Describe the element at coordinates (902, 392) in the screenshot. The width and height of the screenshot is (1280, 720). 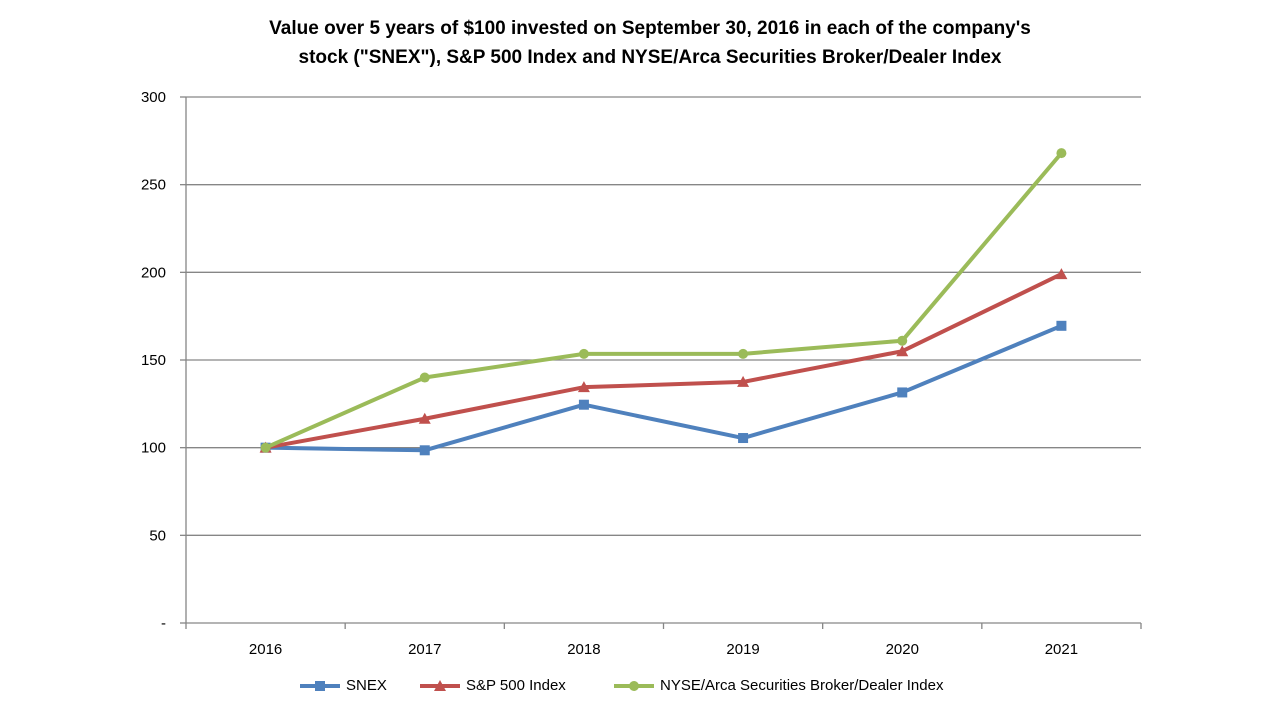
I see `data-point-snex-2020` at that location.